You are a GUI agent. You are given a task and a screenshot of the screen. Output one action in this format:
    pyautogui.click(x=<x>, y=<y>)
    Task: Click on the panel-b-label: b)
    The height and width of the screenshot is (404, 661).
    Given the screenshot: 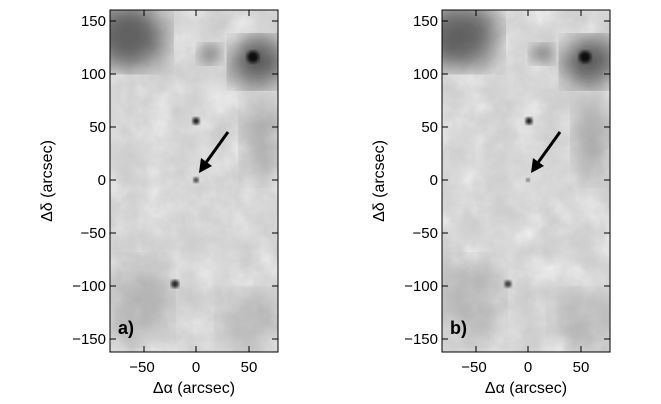 What is the action you would take?
    pyautogui.click(x=458, y=328)
    